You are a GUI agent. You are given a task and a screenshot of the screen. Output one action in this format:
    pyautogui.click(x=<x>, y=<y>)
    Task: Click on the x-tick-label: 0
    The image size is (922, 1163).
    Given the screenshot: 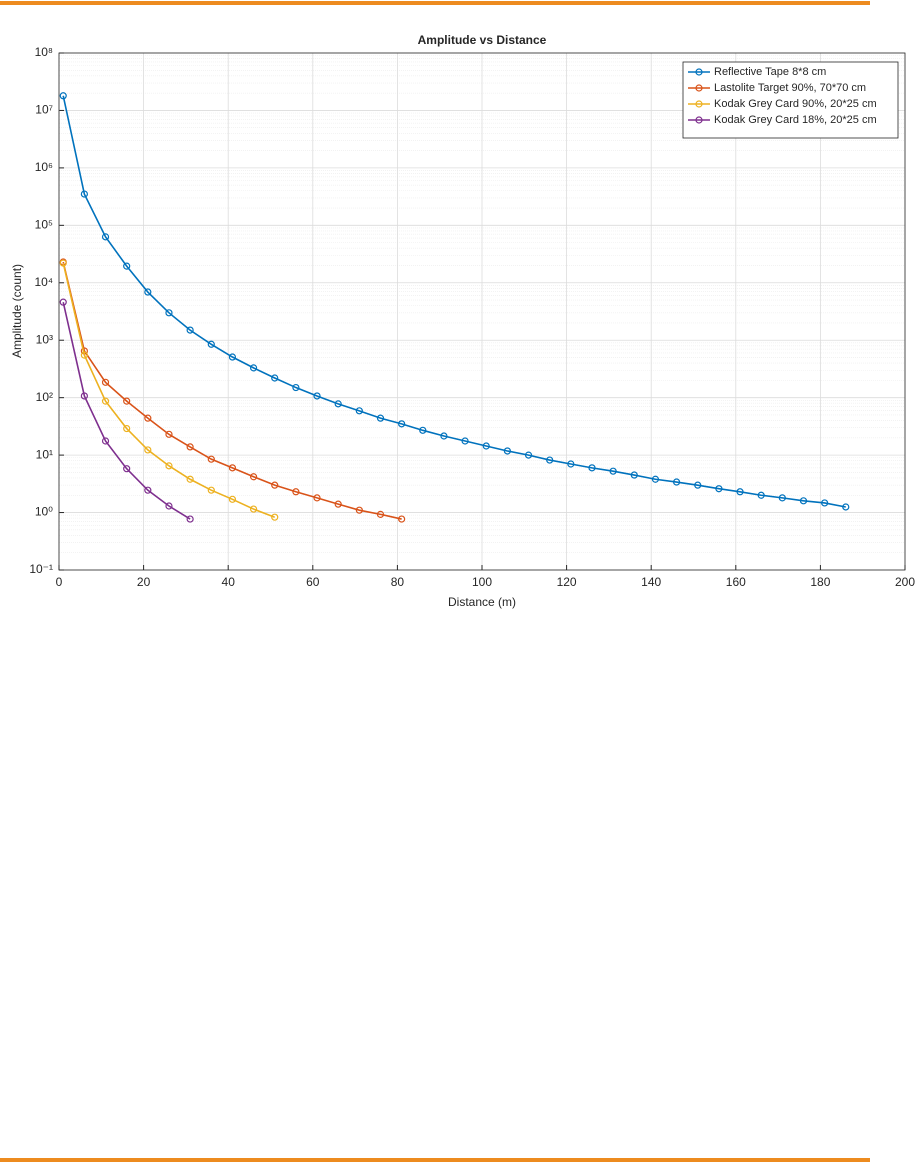 What is the action you would take?
    pyautogui.click(x=59, y=582)
    